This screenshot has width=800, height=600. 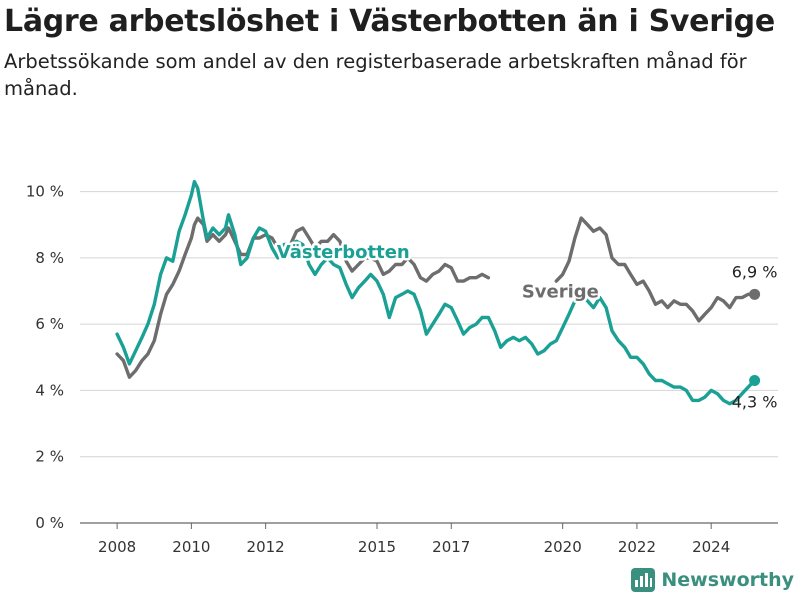 I want to click on brand-name: Newsworthy, so click(x=727, y=580).